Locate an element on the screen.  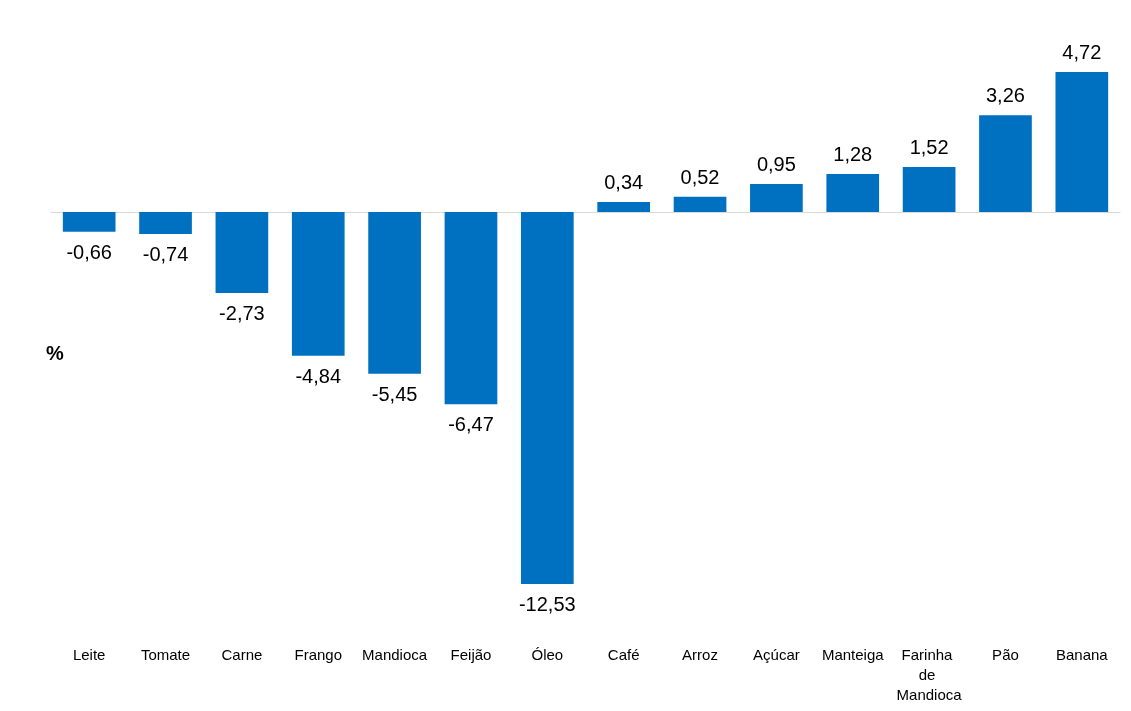
x-tick-label: Café is located at coordinates (623, 654).